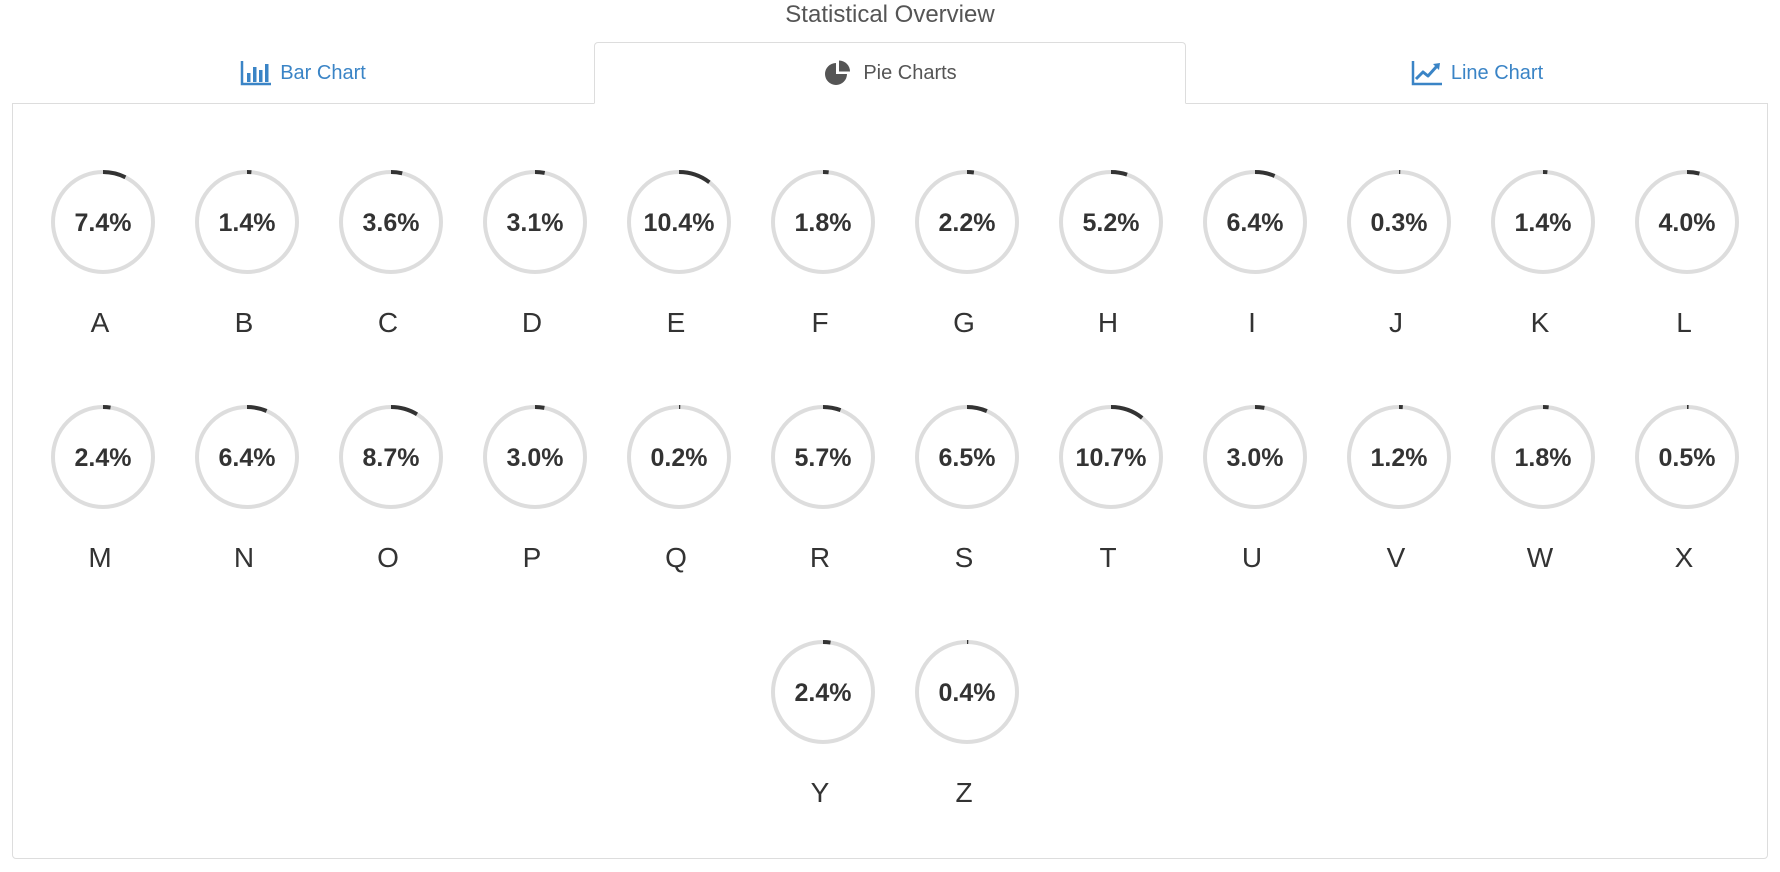 The width and height of the screenshot is (1780, 872). I want to click on pie-category-label: U, so click(1252, 557).